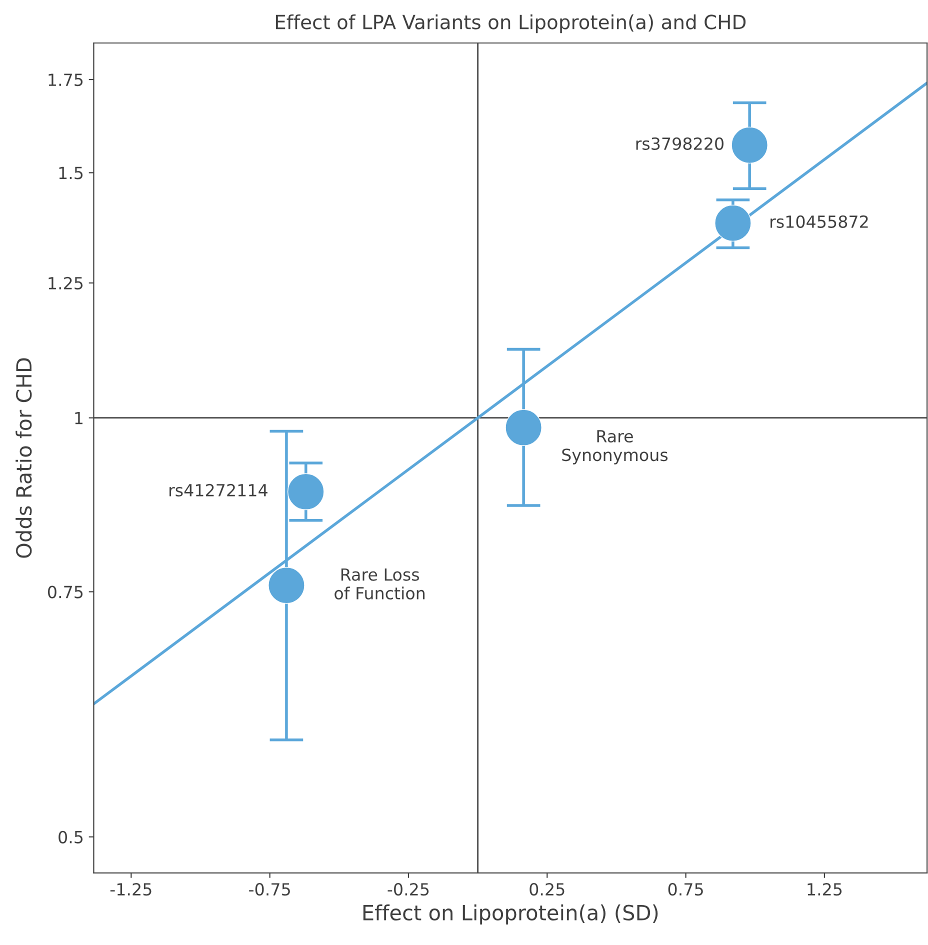  Describe the element at coordinates (65, 283) in the screenshot. I see `y-tick-label: 1.25` at that location.